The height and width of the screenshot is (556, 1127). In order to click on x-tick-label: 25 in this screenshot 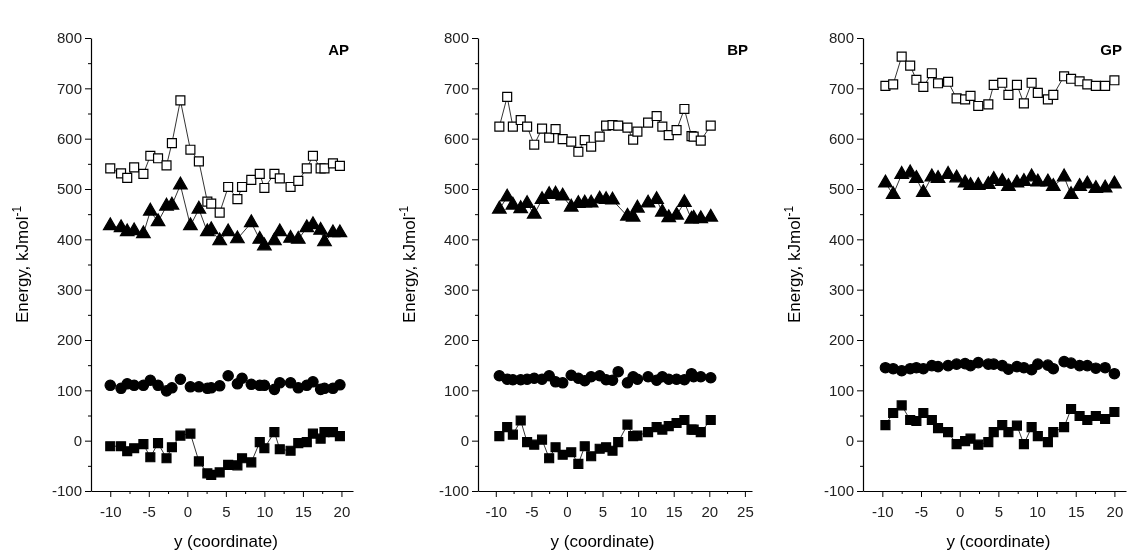, I will do `click(745, 511)`.